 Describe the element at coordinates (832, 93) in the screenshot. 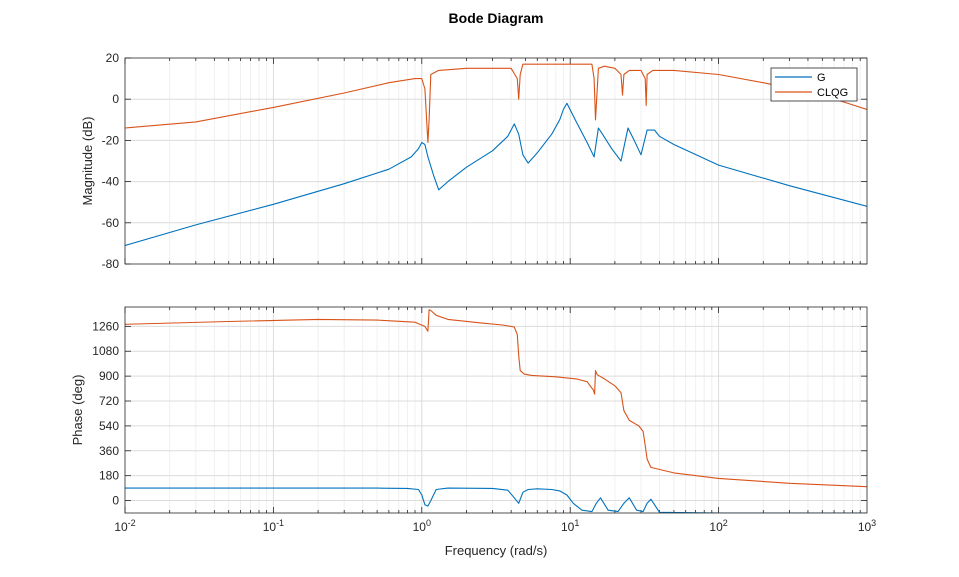

I see `legend-label-clqg: CLQG` at that location.